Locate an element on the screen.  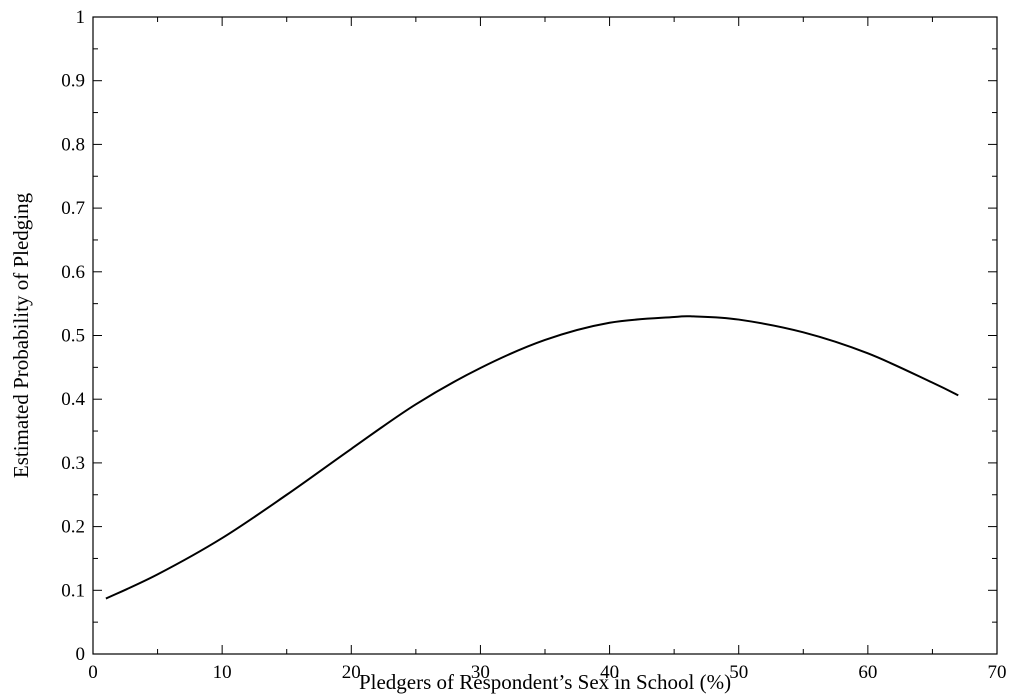
y-tick-label: 0.2 is located at coordinates (73, 527).